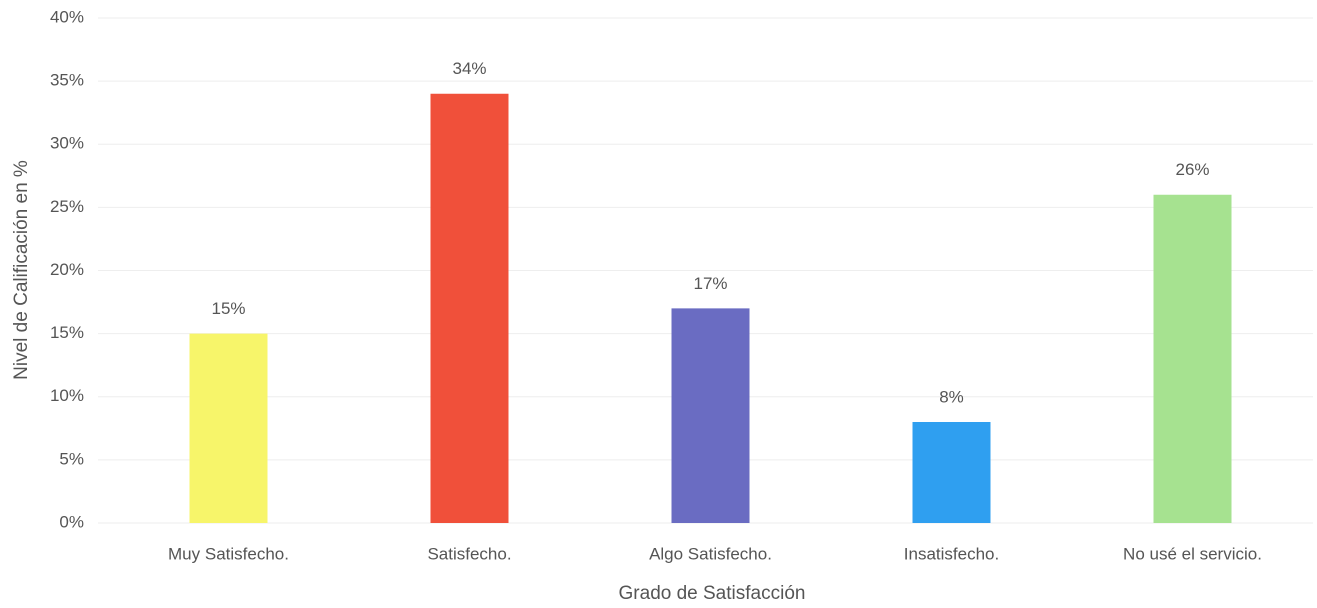 This screenshot has height=608, width=1317. Describe the element at coordinates (67, 80) in the screenshot. I see `y-tick-label: 35%` at that location.